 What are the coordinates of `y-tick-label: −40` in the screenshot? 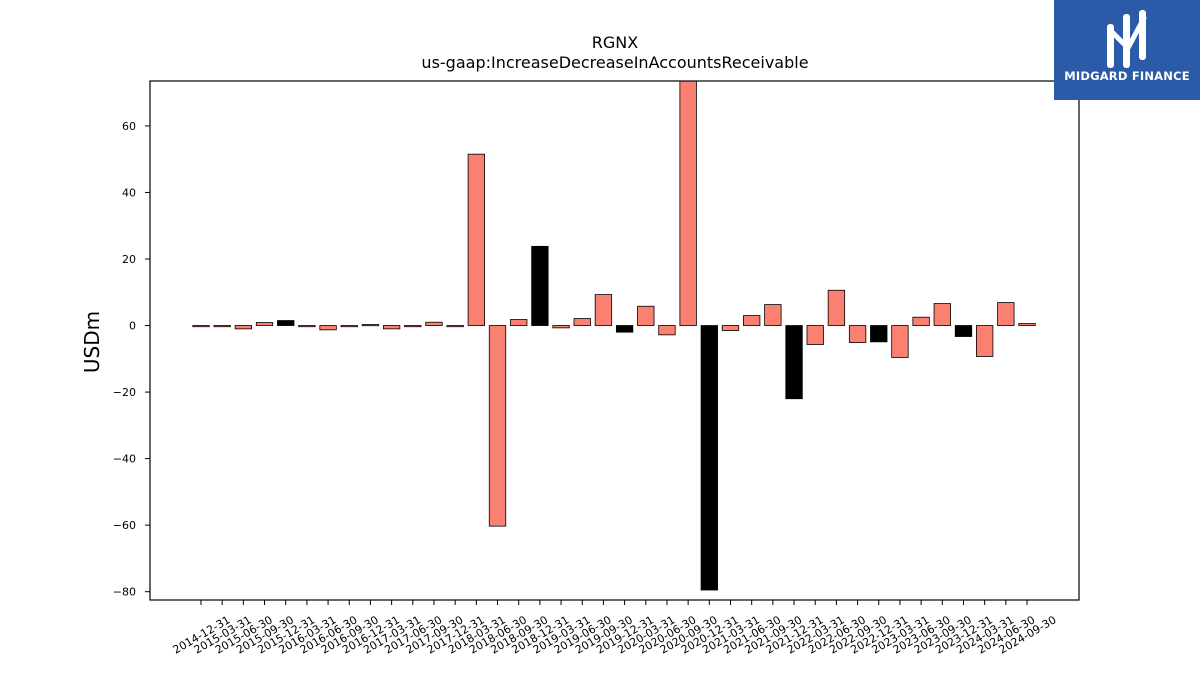 It's located at (124, 459).